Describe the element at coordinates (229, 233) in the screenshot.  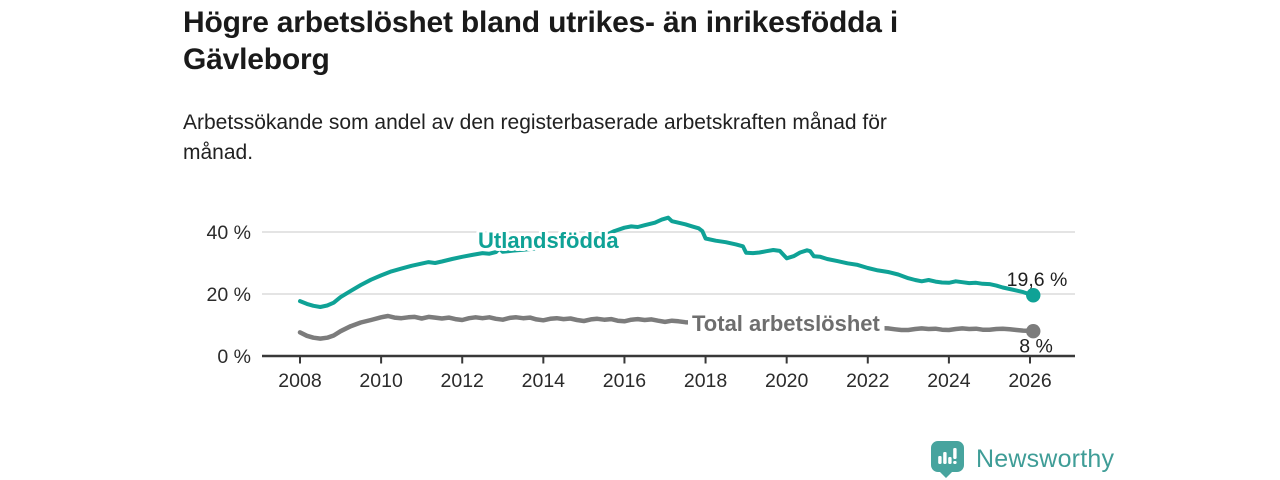
I see `y-axis-label-40: 40 %` at that location.